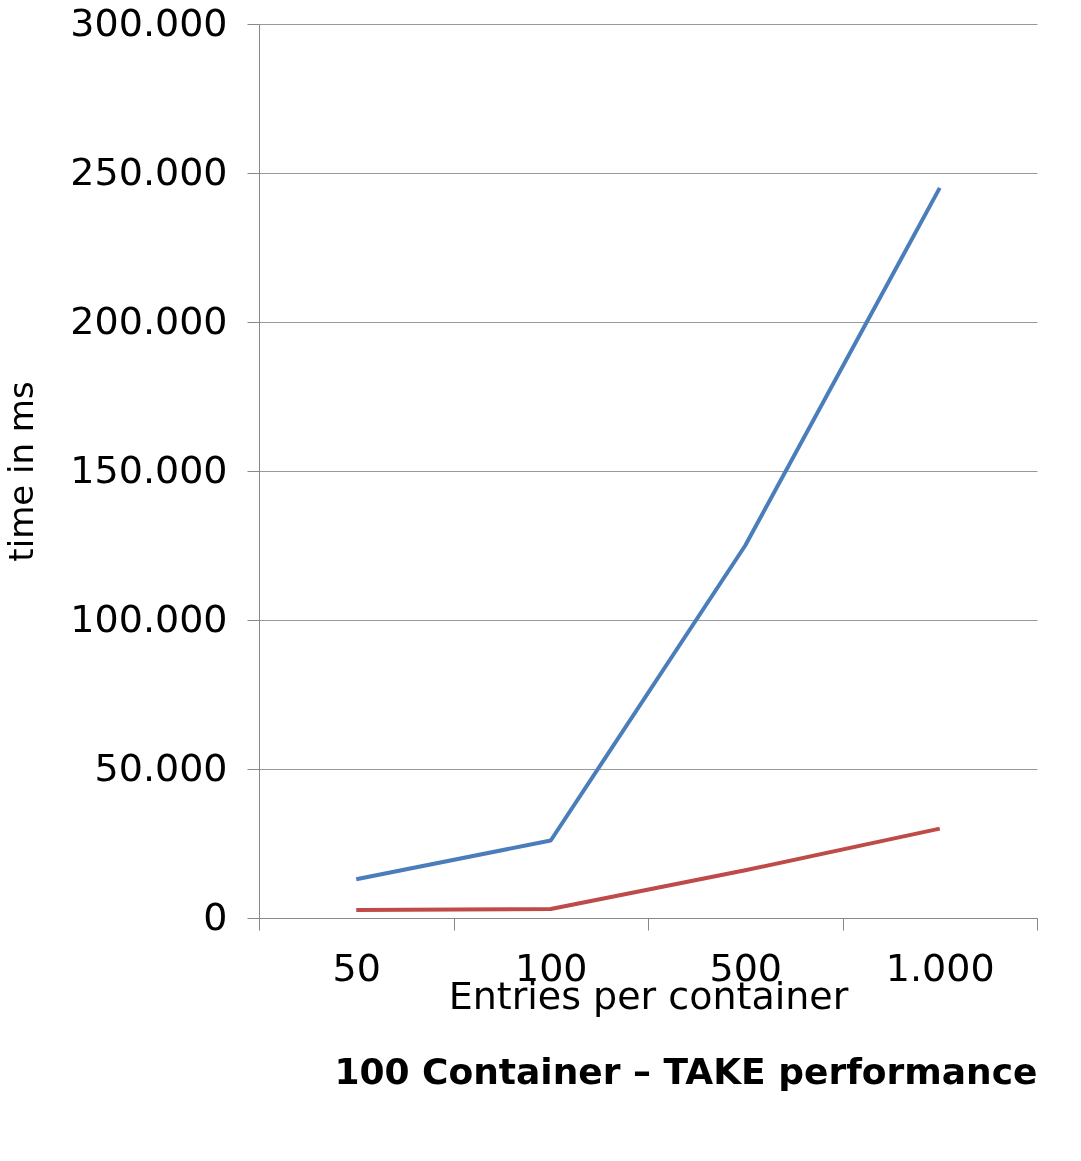 This screenshot has width=1081, height=1161. What do you see at coordinates (149, 22) in the screenshot?
I see `y-tick-label: 300.000` at bounding box center [149, 22].